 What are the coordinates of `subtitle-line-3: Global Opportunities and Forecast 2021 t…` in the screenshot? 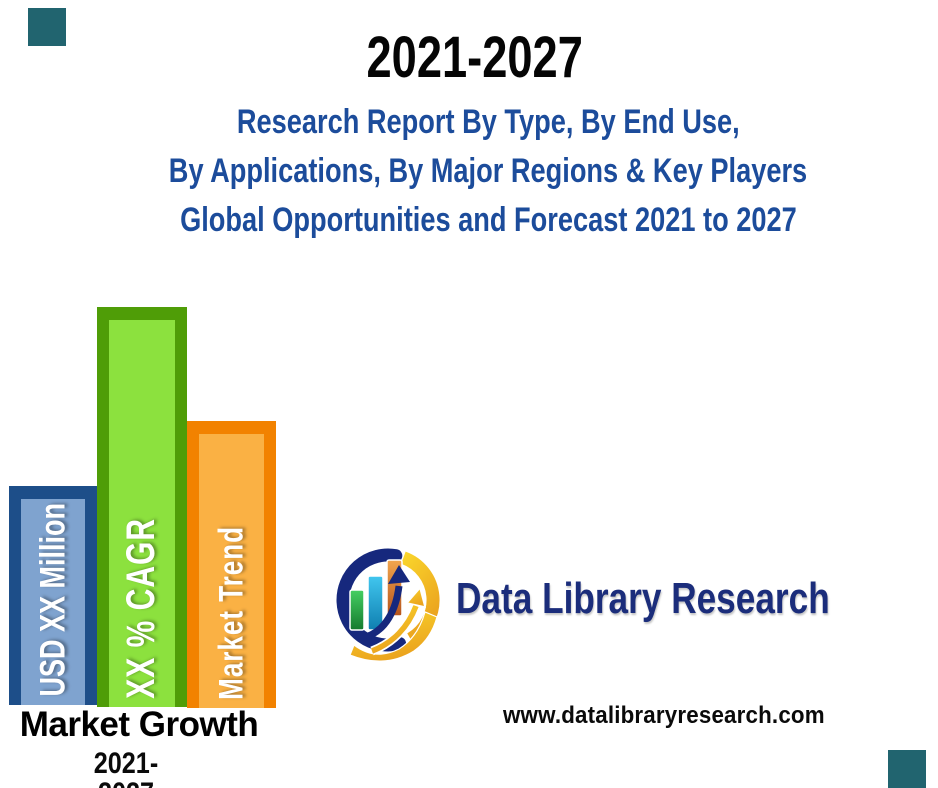 It's located at (488, 220).